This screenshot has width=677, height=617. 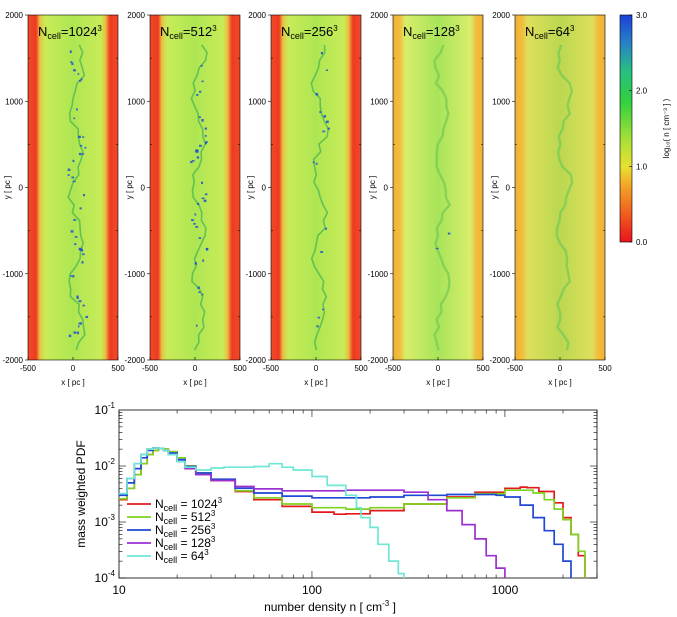 I want to click on label-part: = 256, so click(x=194, y=530).